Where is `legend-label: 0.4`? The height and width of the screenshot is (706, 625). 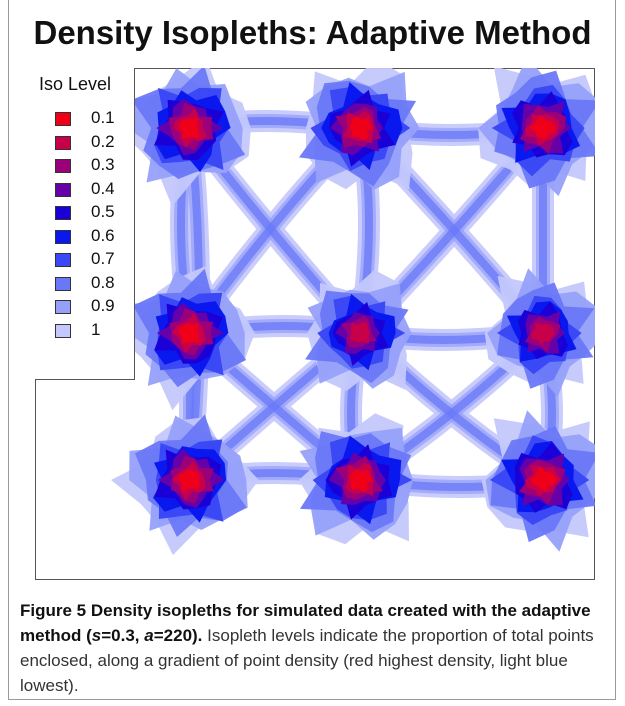 legend-label: 0.4 is located at coordinates (103, 188).